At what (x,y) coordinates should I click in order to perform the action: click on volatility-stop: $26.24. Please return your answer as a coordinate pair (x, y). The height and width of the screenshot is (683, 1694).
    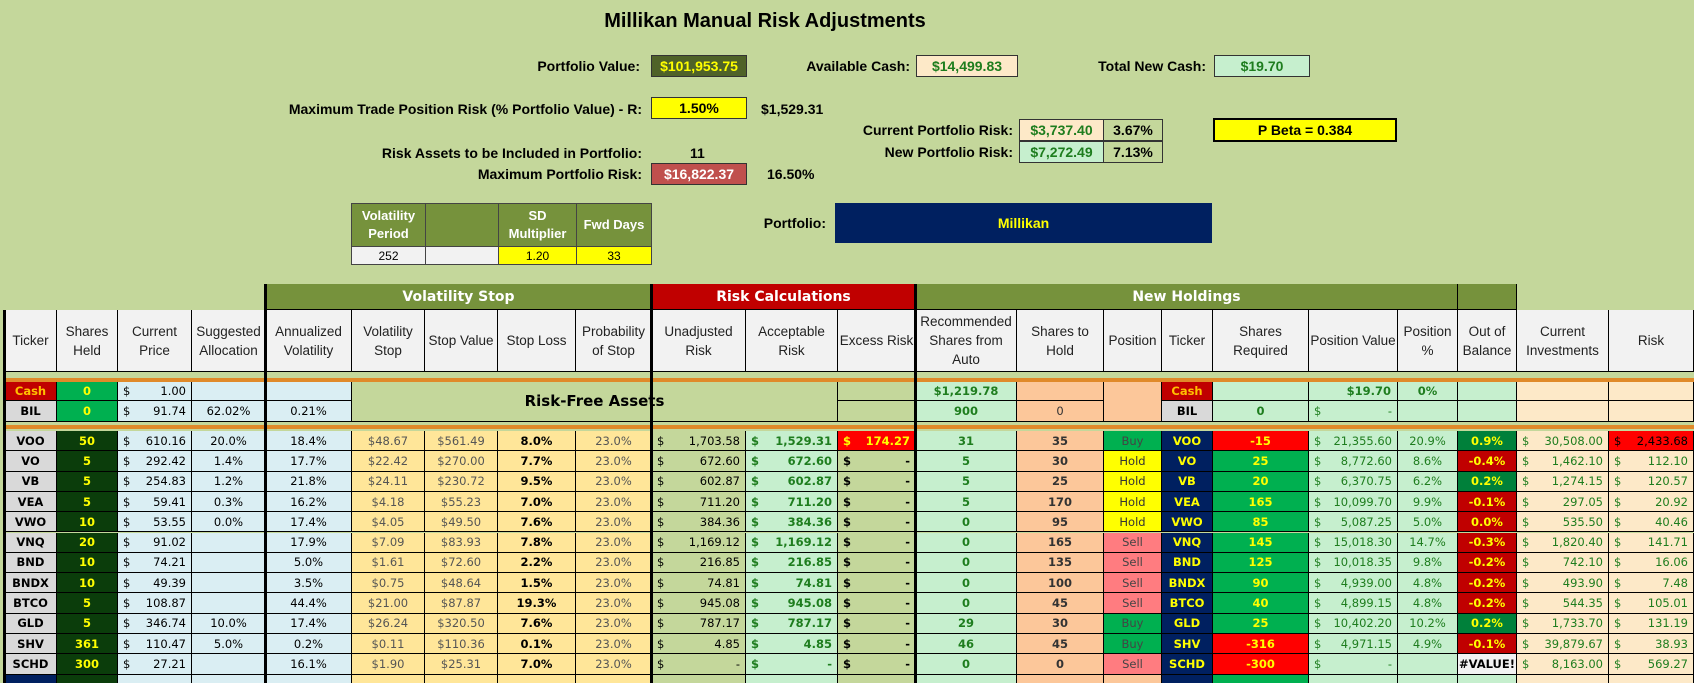
    Looking at the image, I should click on (388, 623).